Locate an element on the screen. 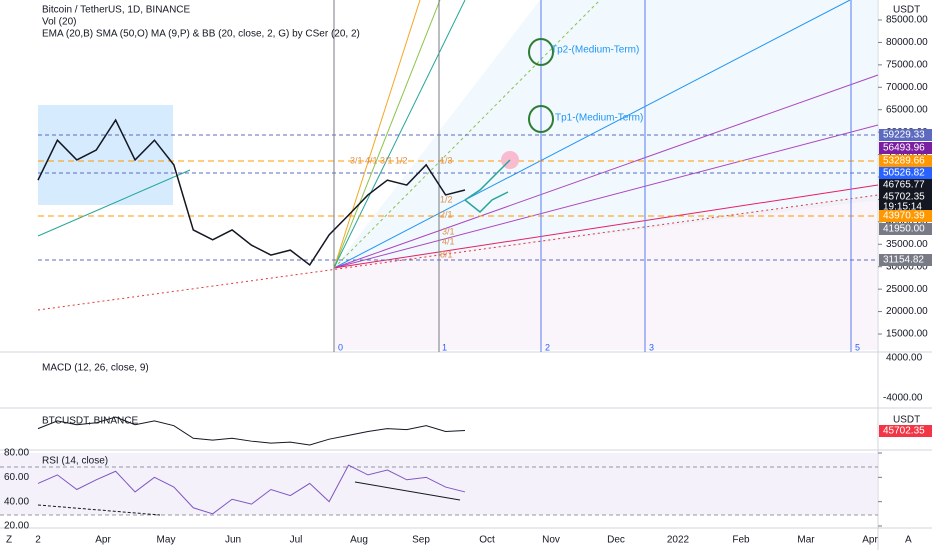 The height and width of the screenshot is (555, 932). price-tag-label: 53289.66 is located at coordinates (904, 161).